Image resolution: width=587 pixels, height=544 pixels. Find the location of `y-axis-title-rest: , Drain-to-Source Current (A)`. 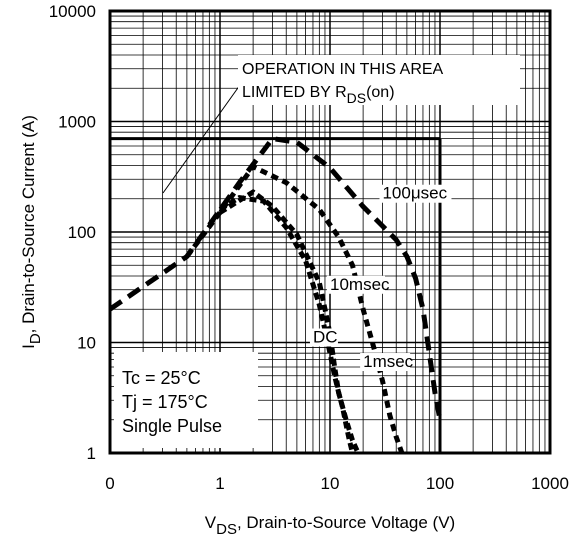

y-axis-title-rest: , Drain-to-Source Current (A) is located at coordinates (28, 224).